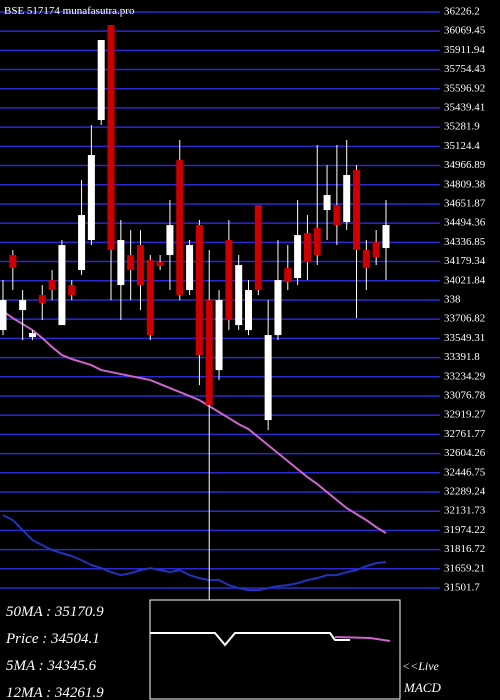  I want to click on y-tick-label: 33549.31, so click(464, 338).